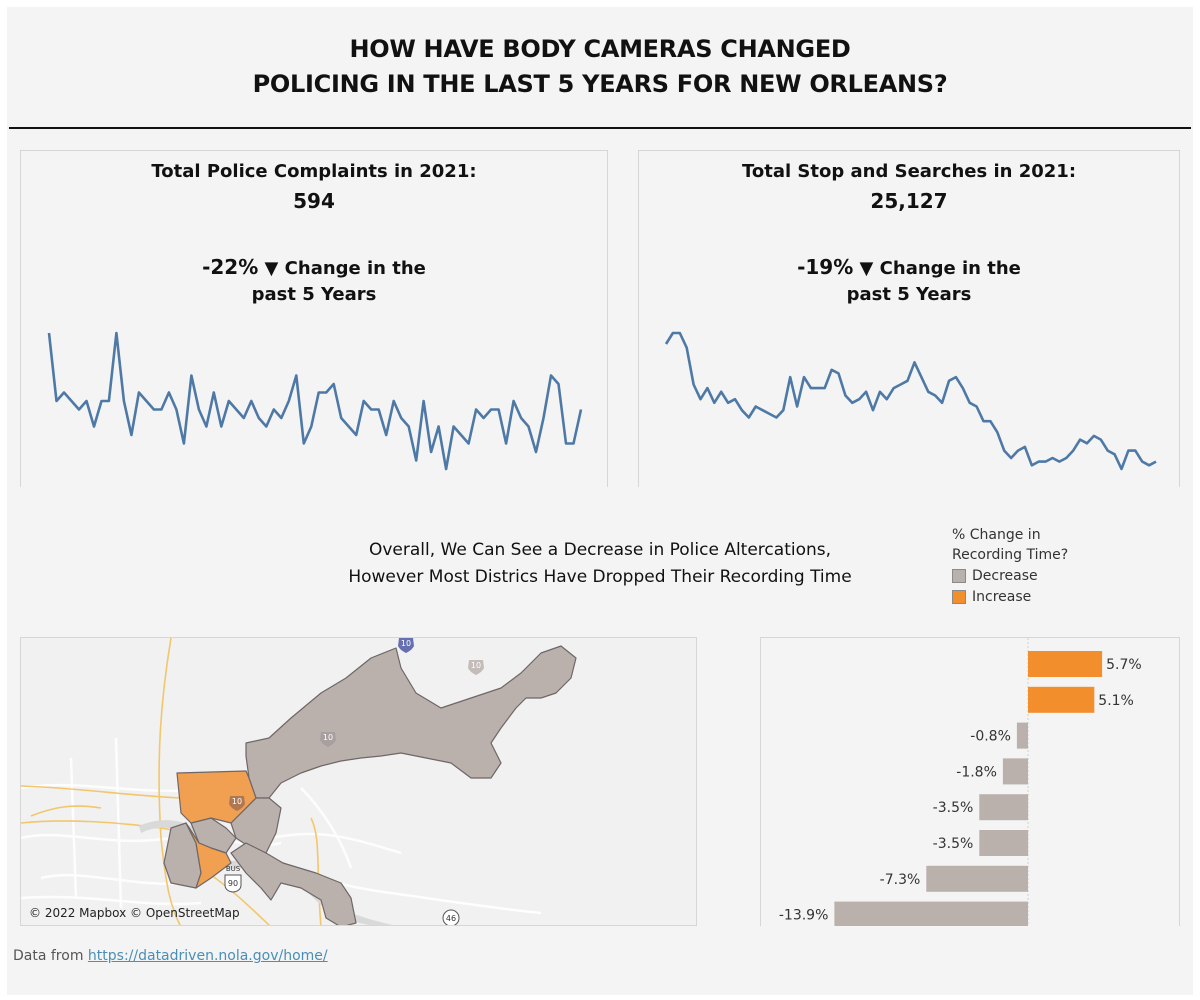 This screenshot has height=1000, width=1200. What do you see at coordinates (970, 782) in the screenshot?
I see `recording-change-bar-chart: 5.7% 5.1% -0.8% -1.8% -3.5% -3.5% -7.3% -13.9%` at bounding box center [970, 782].